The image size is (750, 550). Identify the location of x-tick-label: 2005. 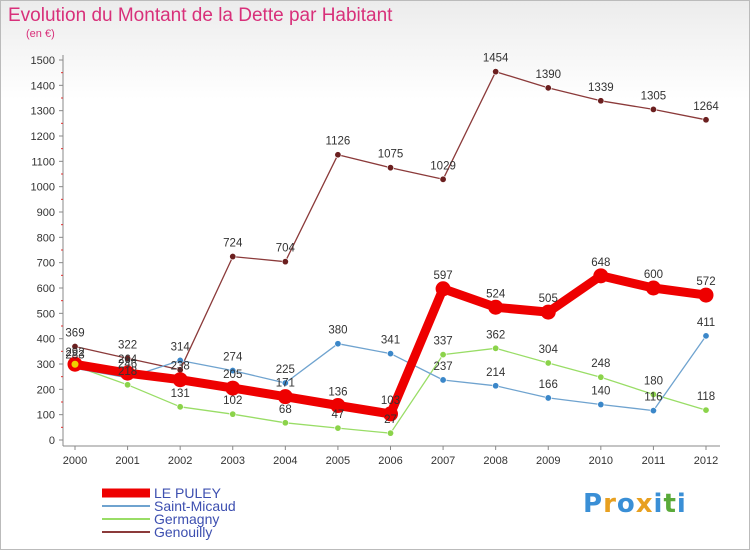
(338, 461).